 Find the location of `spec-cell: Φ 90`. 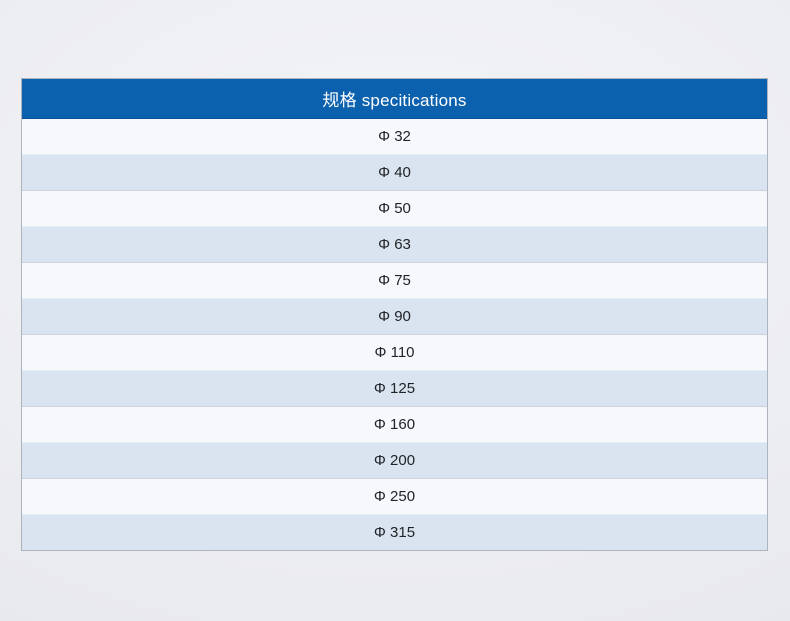

spec-cell: Φ 90 is located at coordinates (394, 316).